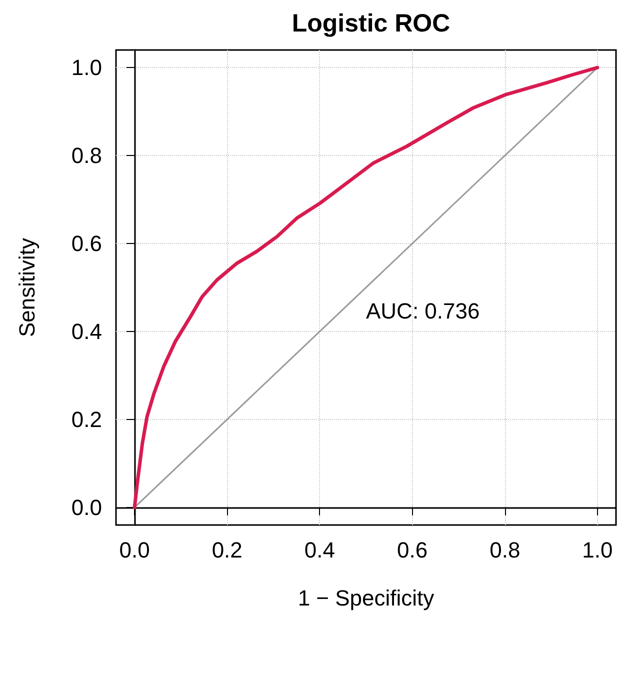  I want to click on annotation: AUC: 0.736, so click(423, 311).